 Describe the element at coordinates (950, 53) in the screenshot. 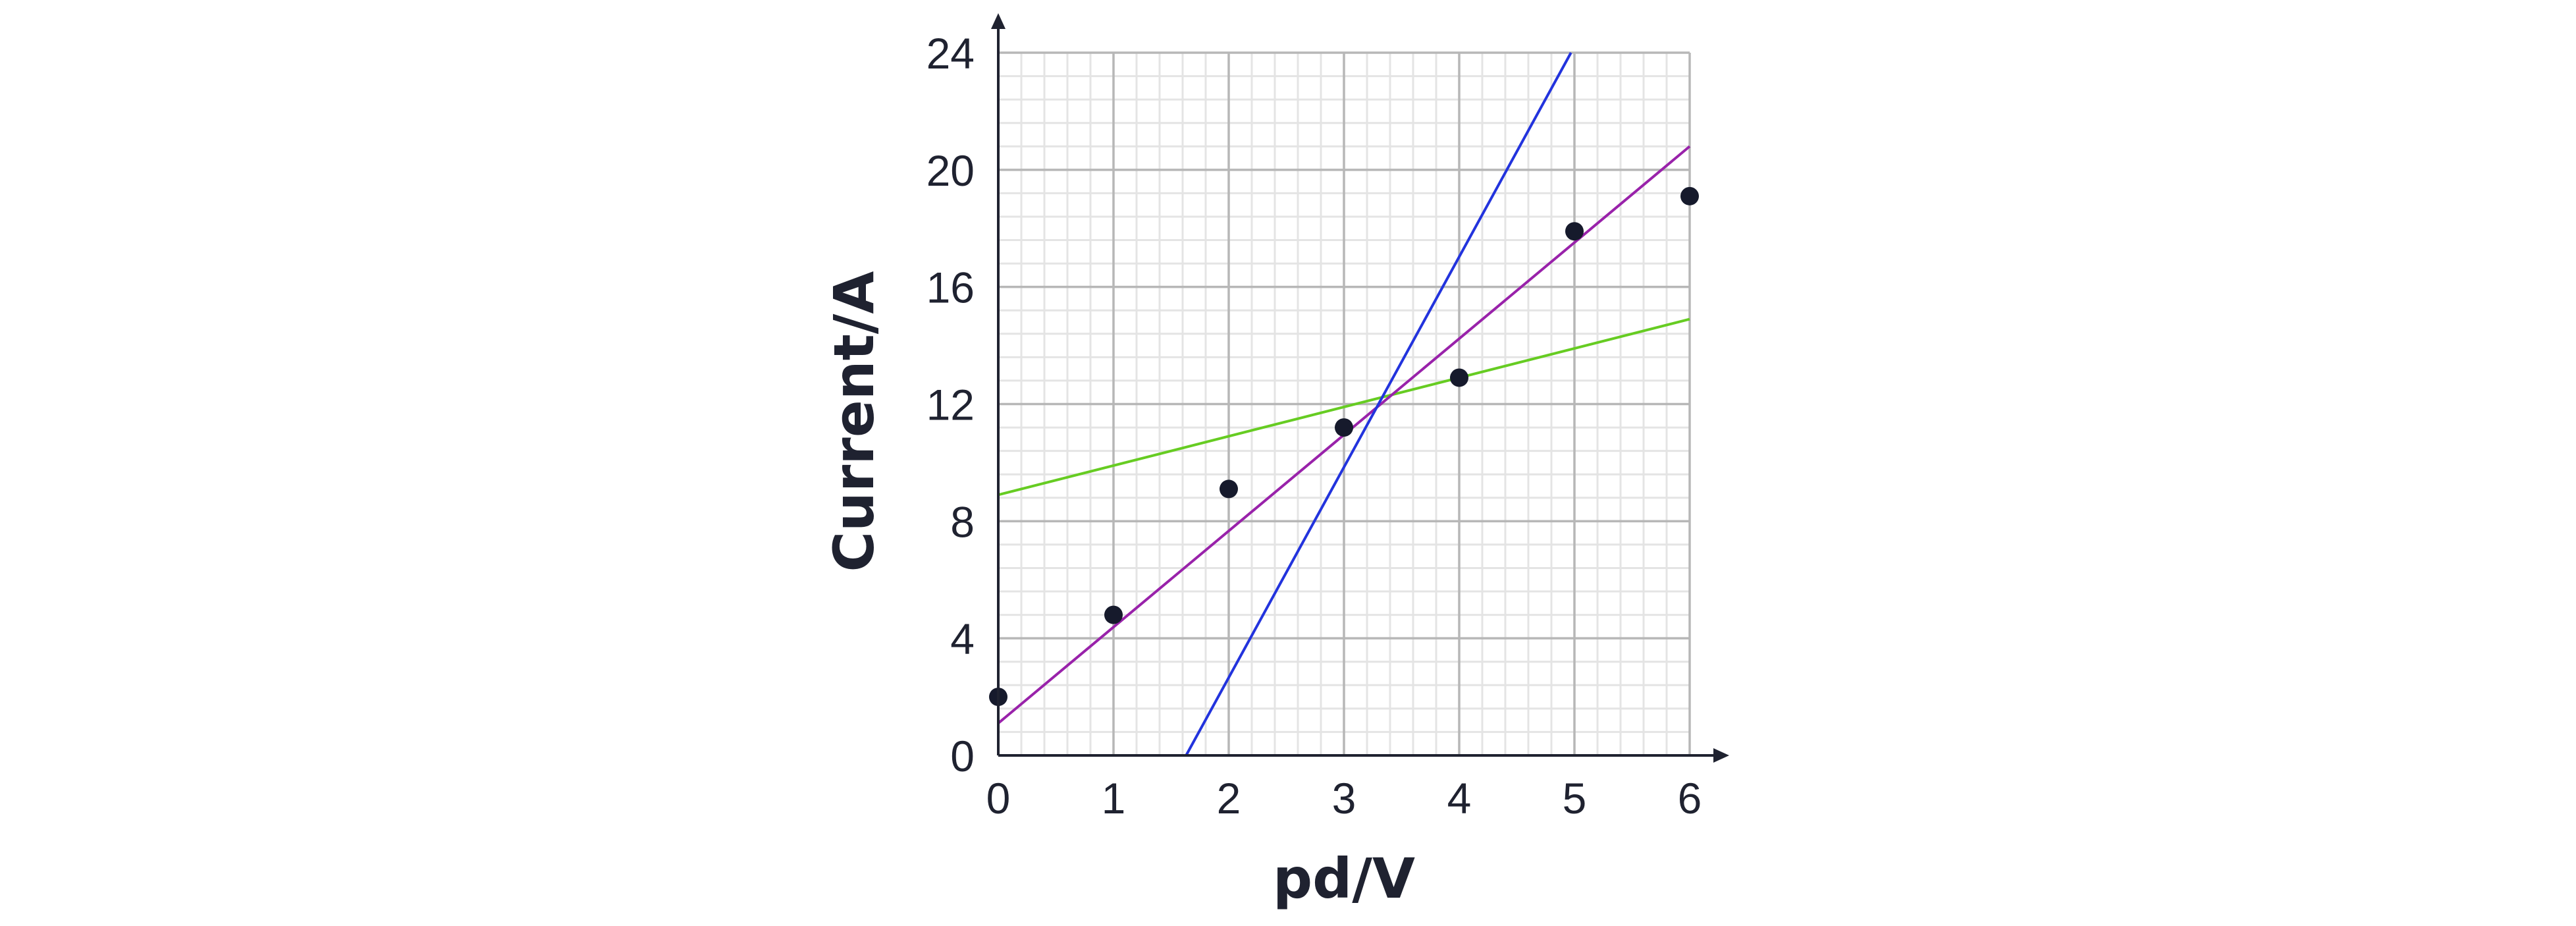

I see `y-tick-label: 24` at that location.